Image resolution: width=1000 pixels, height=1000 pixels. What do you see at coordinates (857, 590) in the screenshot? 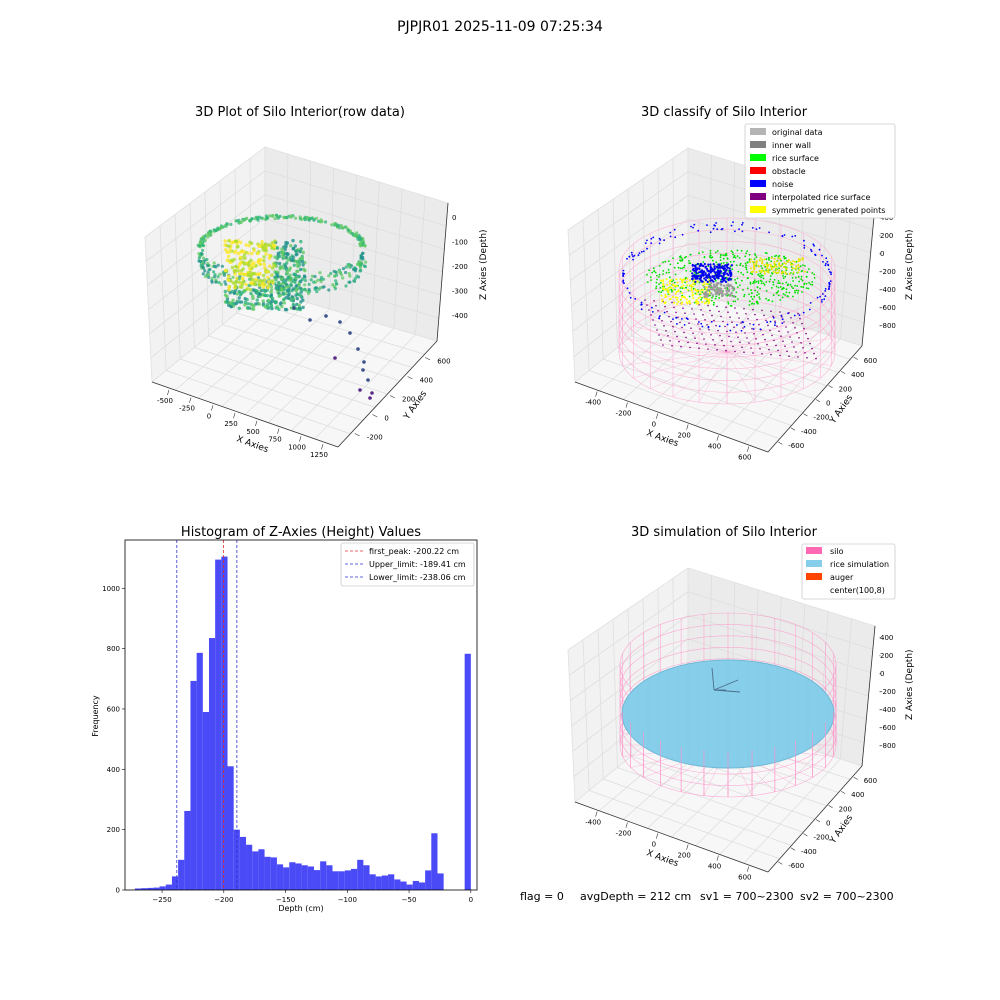
I see `legend-label: center(100,8)` at bounding box center [857, 590].